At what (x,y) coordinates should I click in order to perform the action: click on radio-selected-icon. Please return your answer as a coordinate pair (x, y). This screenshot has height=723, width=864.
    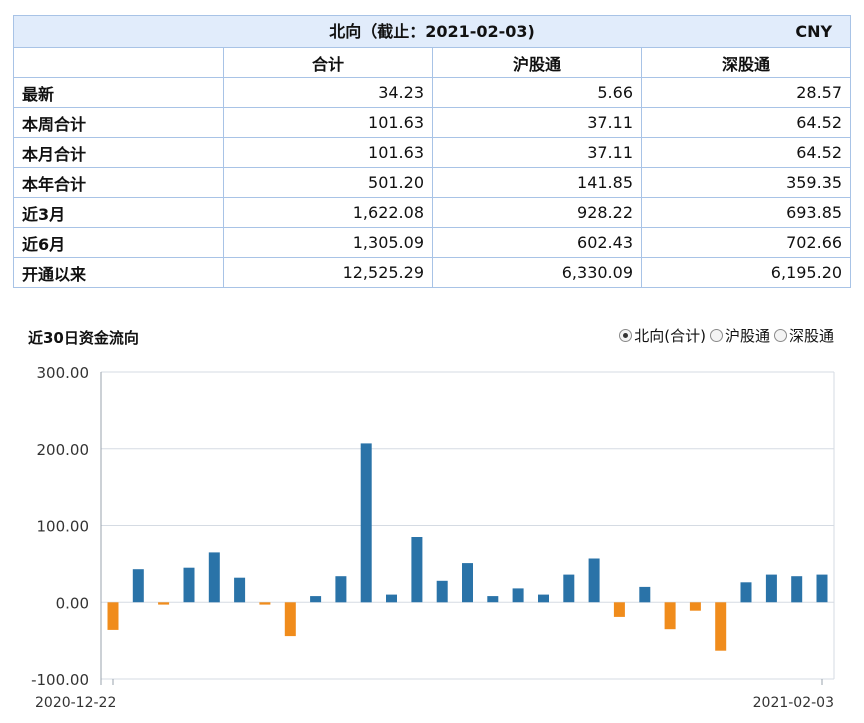
    Looking at the image, I should click on (626, 335).